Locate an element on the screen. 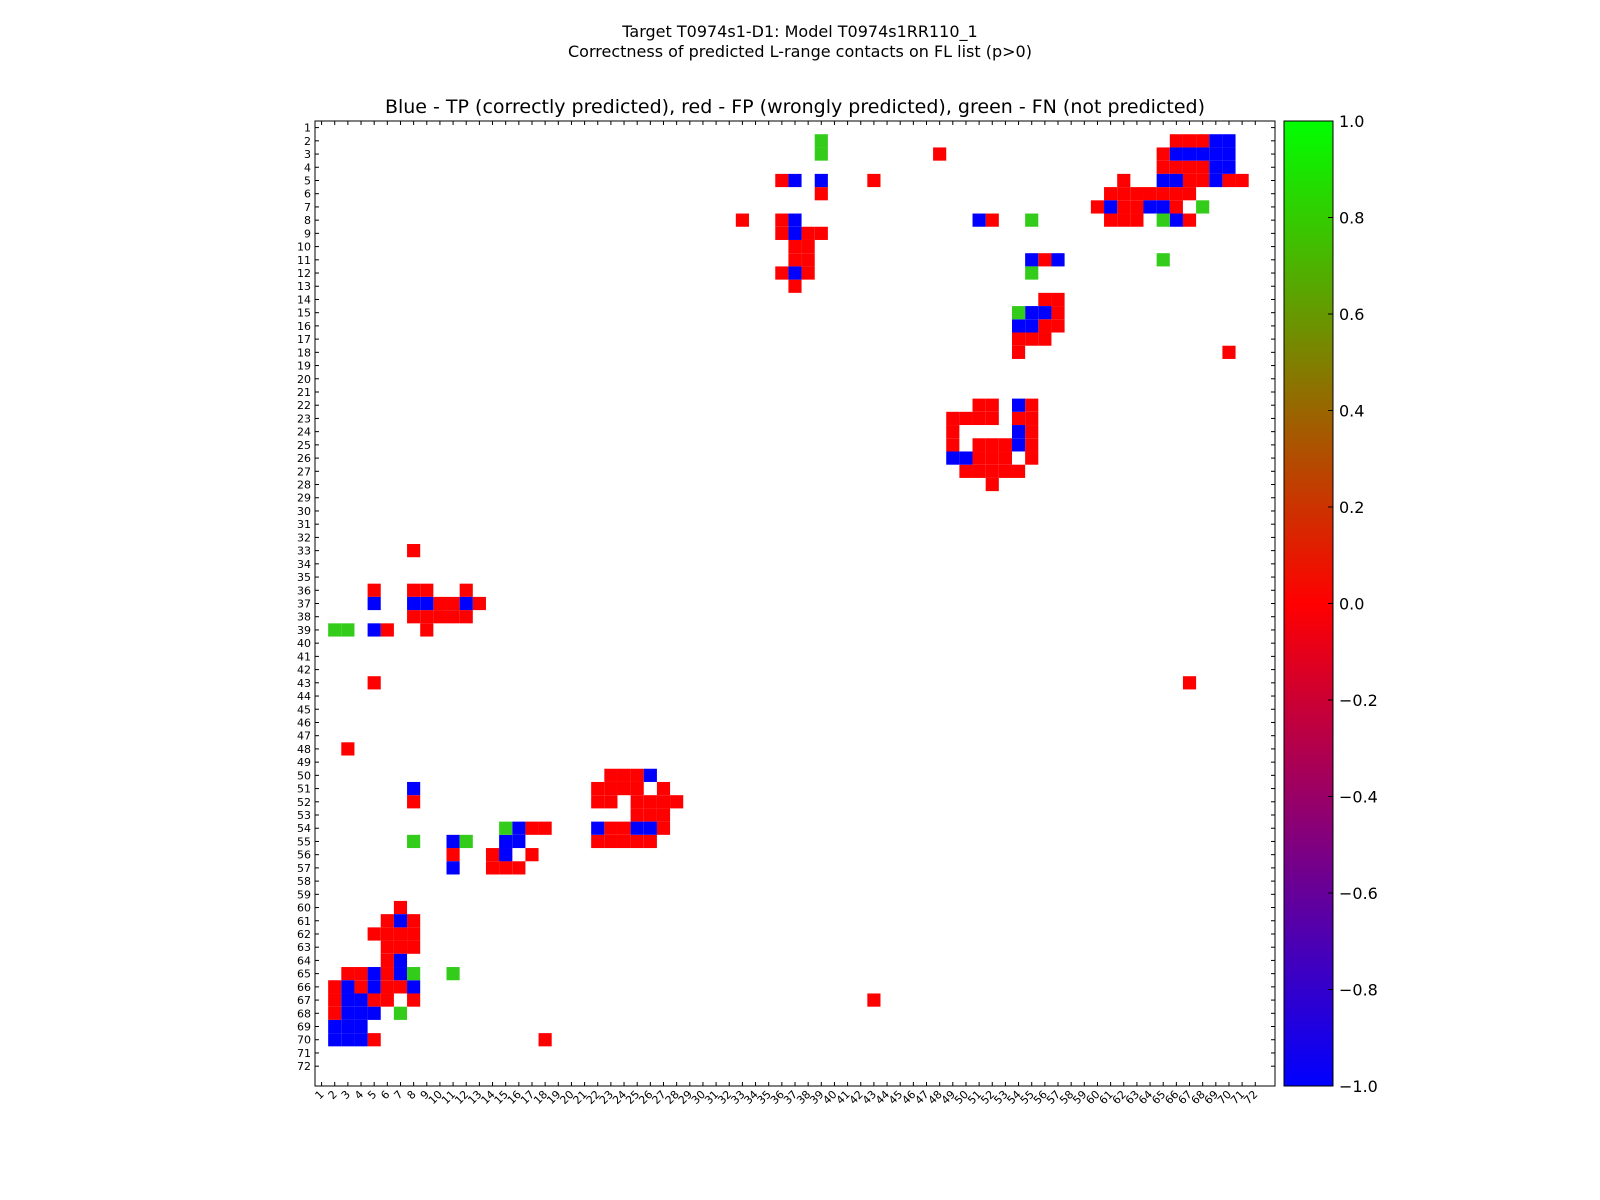  colorbar-tick-label: 0.2 is located at coordinates (1351, 507).